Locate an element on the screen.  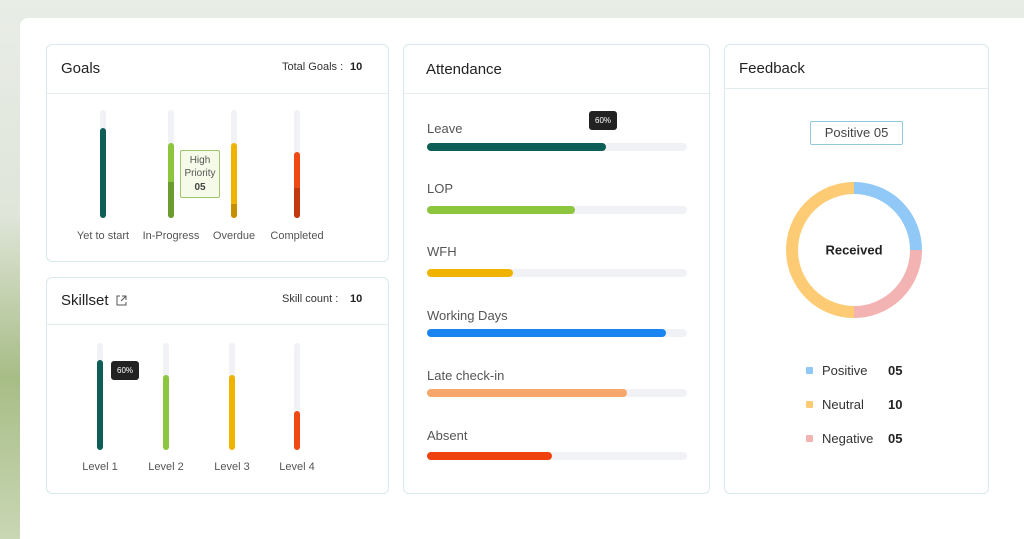
bar-label: Level 2 is located at coordinates (166, 467).